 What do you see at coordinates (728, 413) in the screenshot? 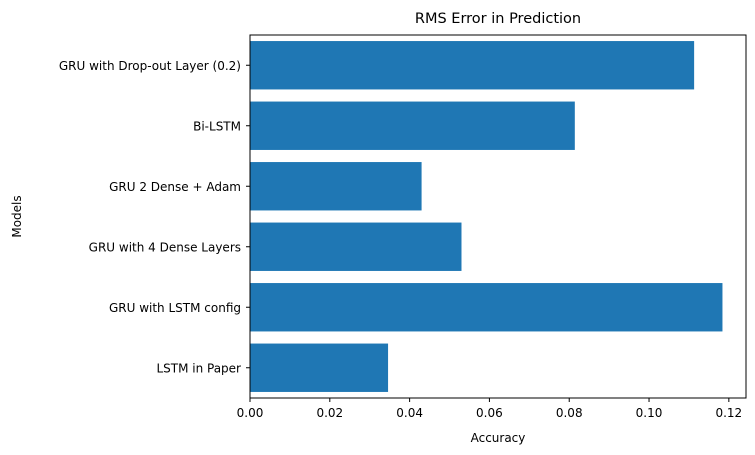
I see `x-tick-label: 0.12` at bounding box center [728, 413].